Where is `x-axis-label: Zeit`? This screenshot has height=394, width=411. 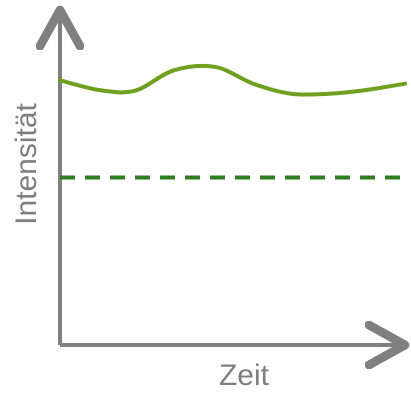 x-axis-label: Zeit is located at coordinates (244, 375).